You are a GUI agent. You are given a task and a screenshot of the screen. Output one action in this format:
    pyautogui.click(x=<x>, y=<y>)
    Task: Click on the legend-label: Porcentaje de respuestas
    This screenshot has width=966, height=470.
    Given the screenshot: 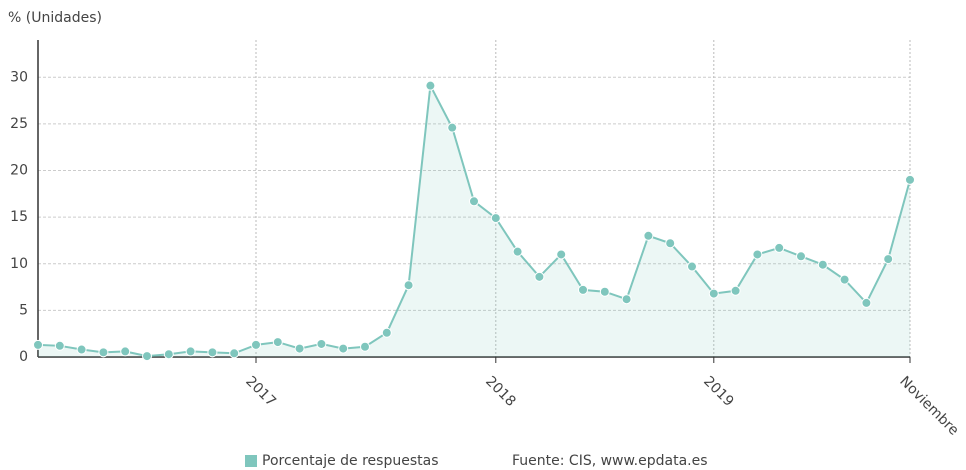 What is the action you would take?
    pyautogui.click(x=350, y=461)
    